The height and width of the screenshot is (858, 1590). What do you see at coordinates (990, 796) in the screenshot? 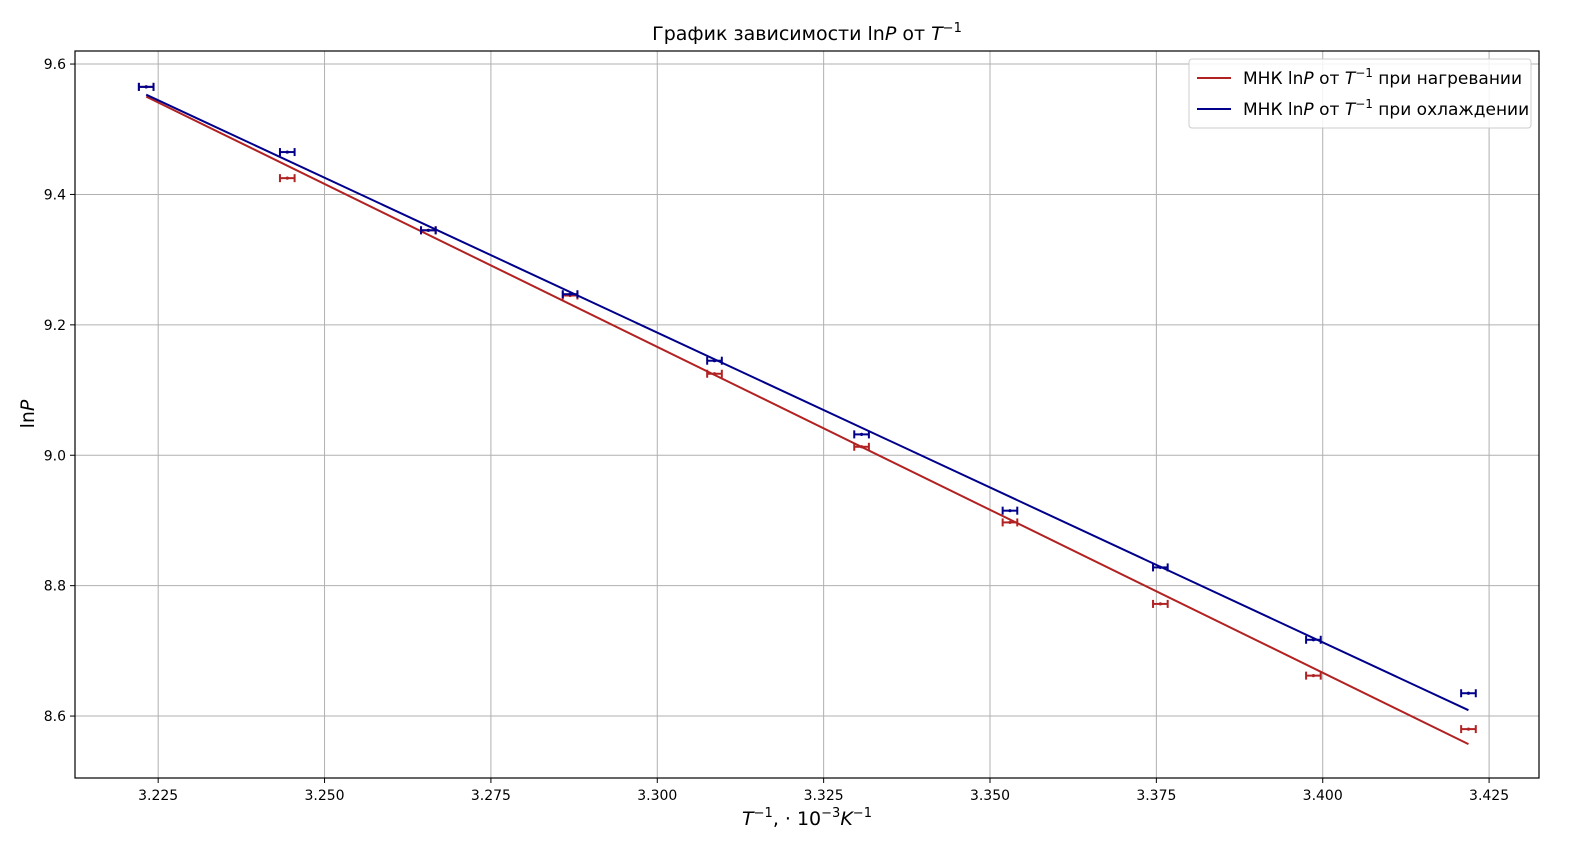
I see `x-tick-label: 3.350` at bounding box center [990, 796].